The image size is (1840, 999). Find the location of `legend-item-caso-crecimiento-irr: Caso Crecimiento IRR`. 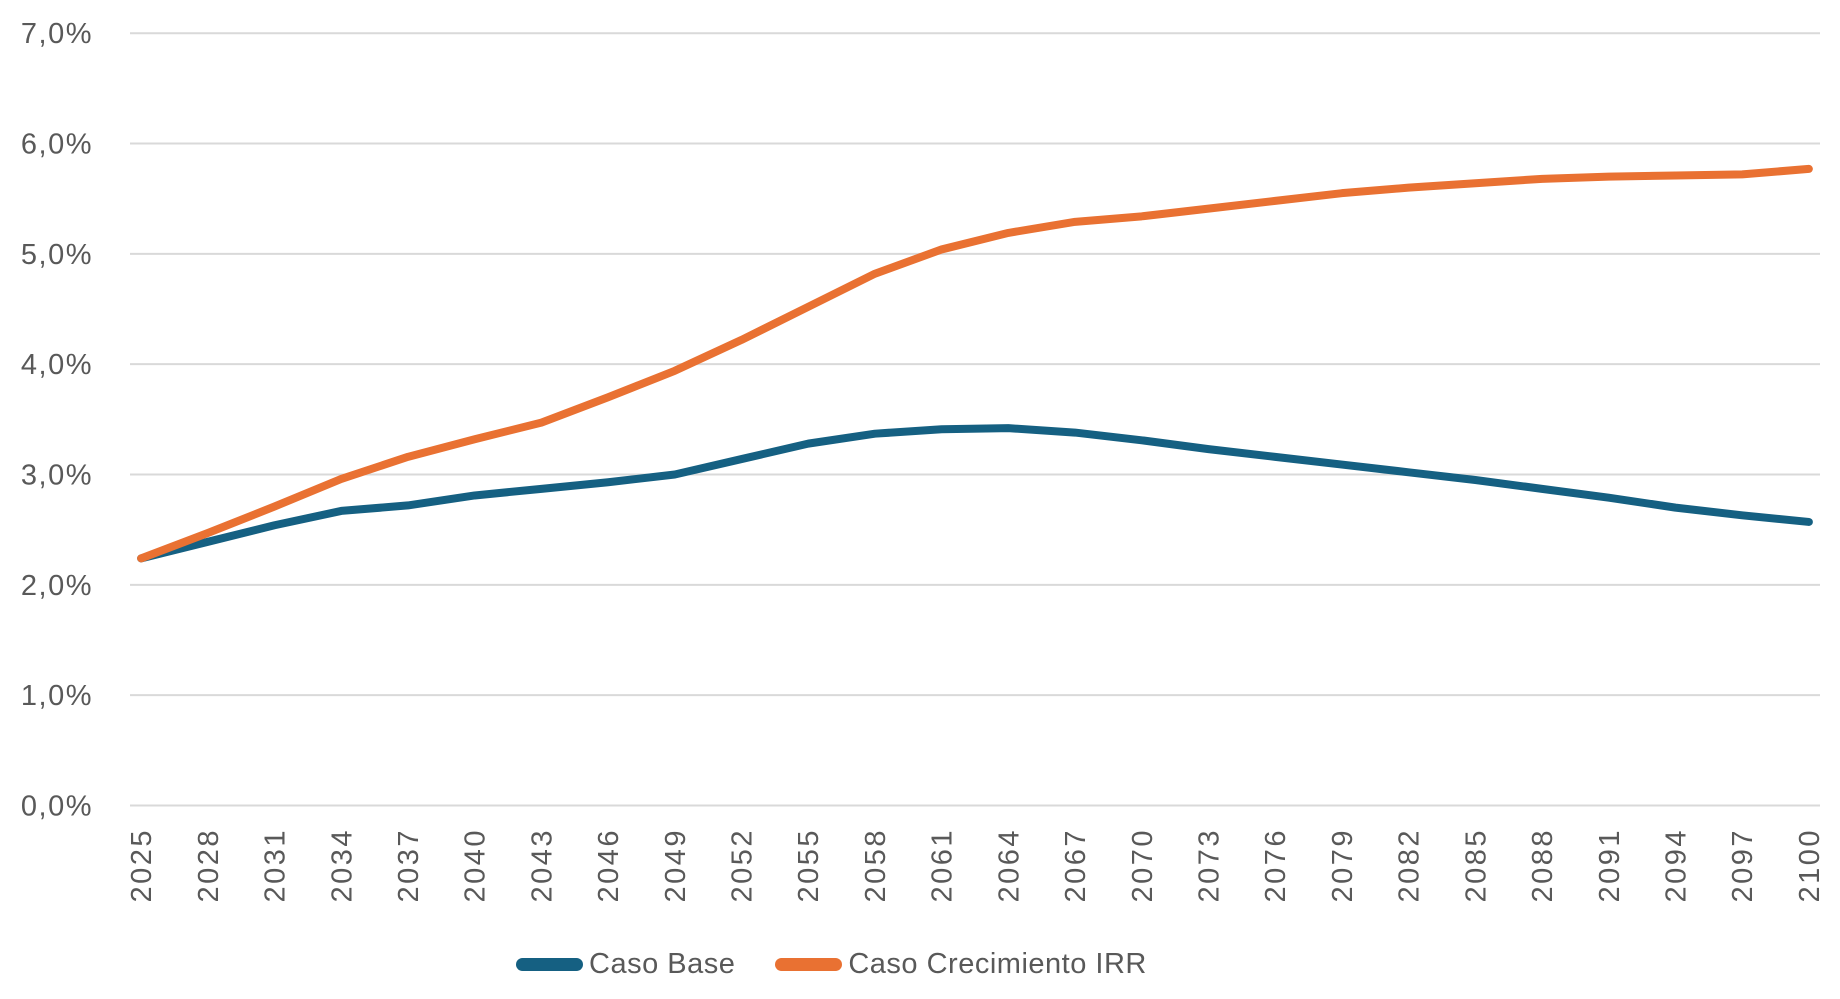

legend-item-caso-crecimiento-irr: Caso Crecimiento IRR is located at coordinates (960, 964).